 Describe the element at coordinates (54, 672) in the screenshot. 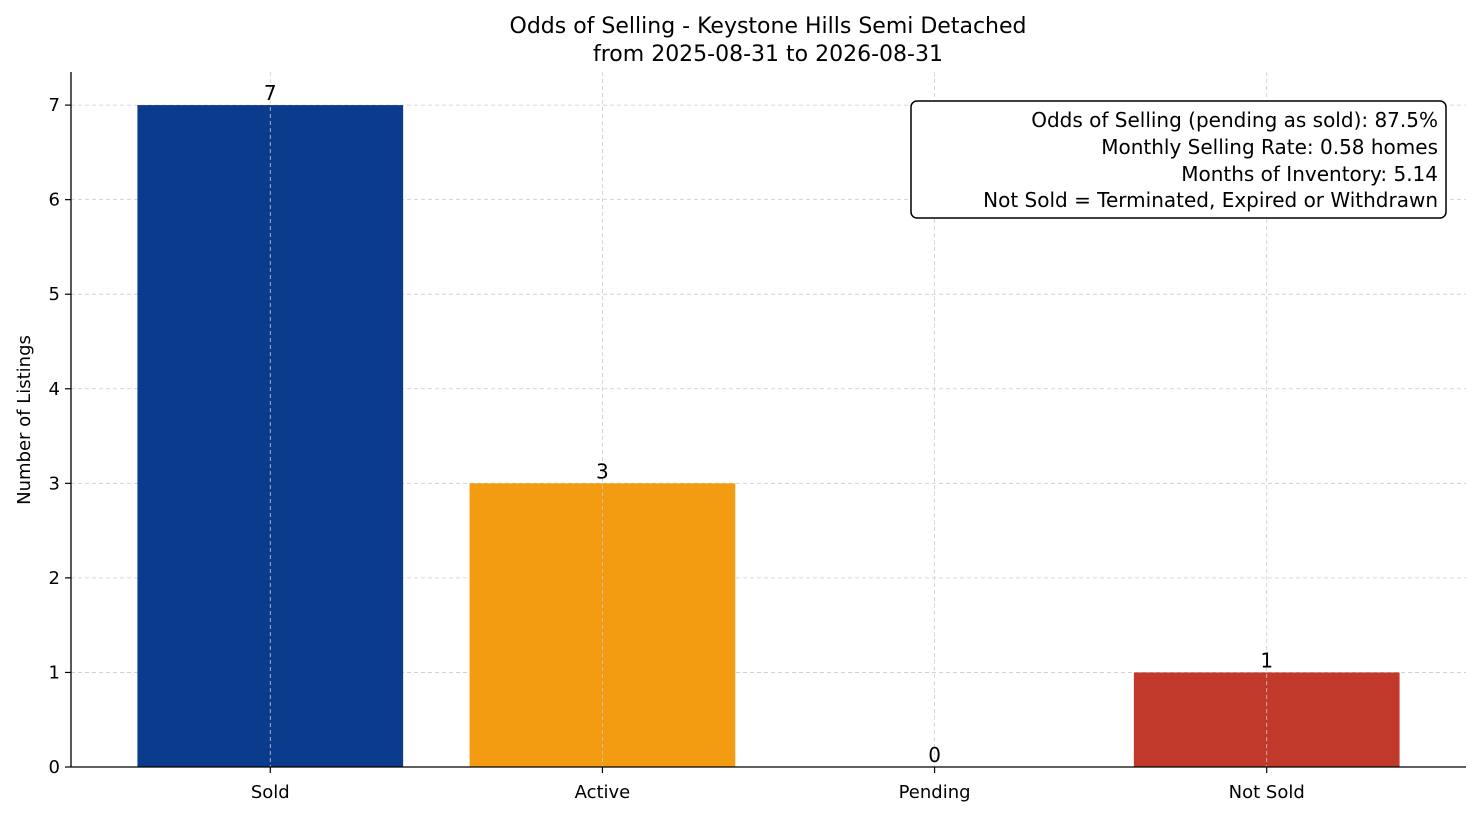

I see `y-tick-label-1: 1` at that location.